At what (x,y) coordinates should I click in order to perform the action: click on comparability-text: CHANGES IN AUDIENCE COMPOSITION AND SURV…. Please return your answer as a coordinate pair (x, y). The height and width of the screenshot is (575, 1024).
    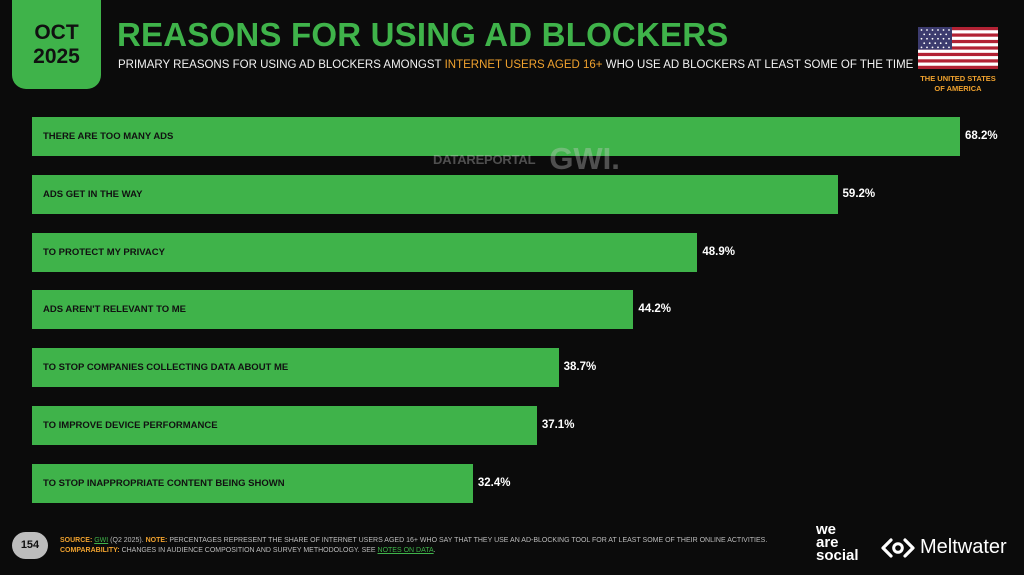
    Looking at the image, I should click on (248, 550).